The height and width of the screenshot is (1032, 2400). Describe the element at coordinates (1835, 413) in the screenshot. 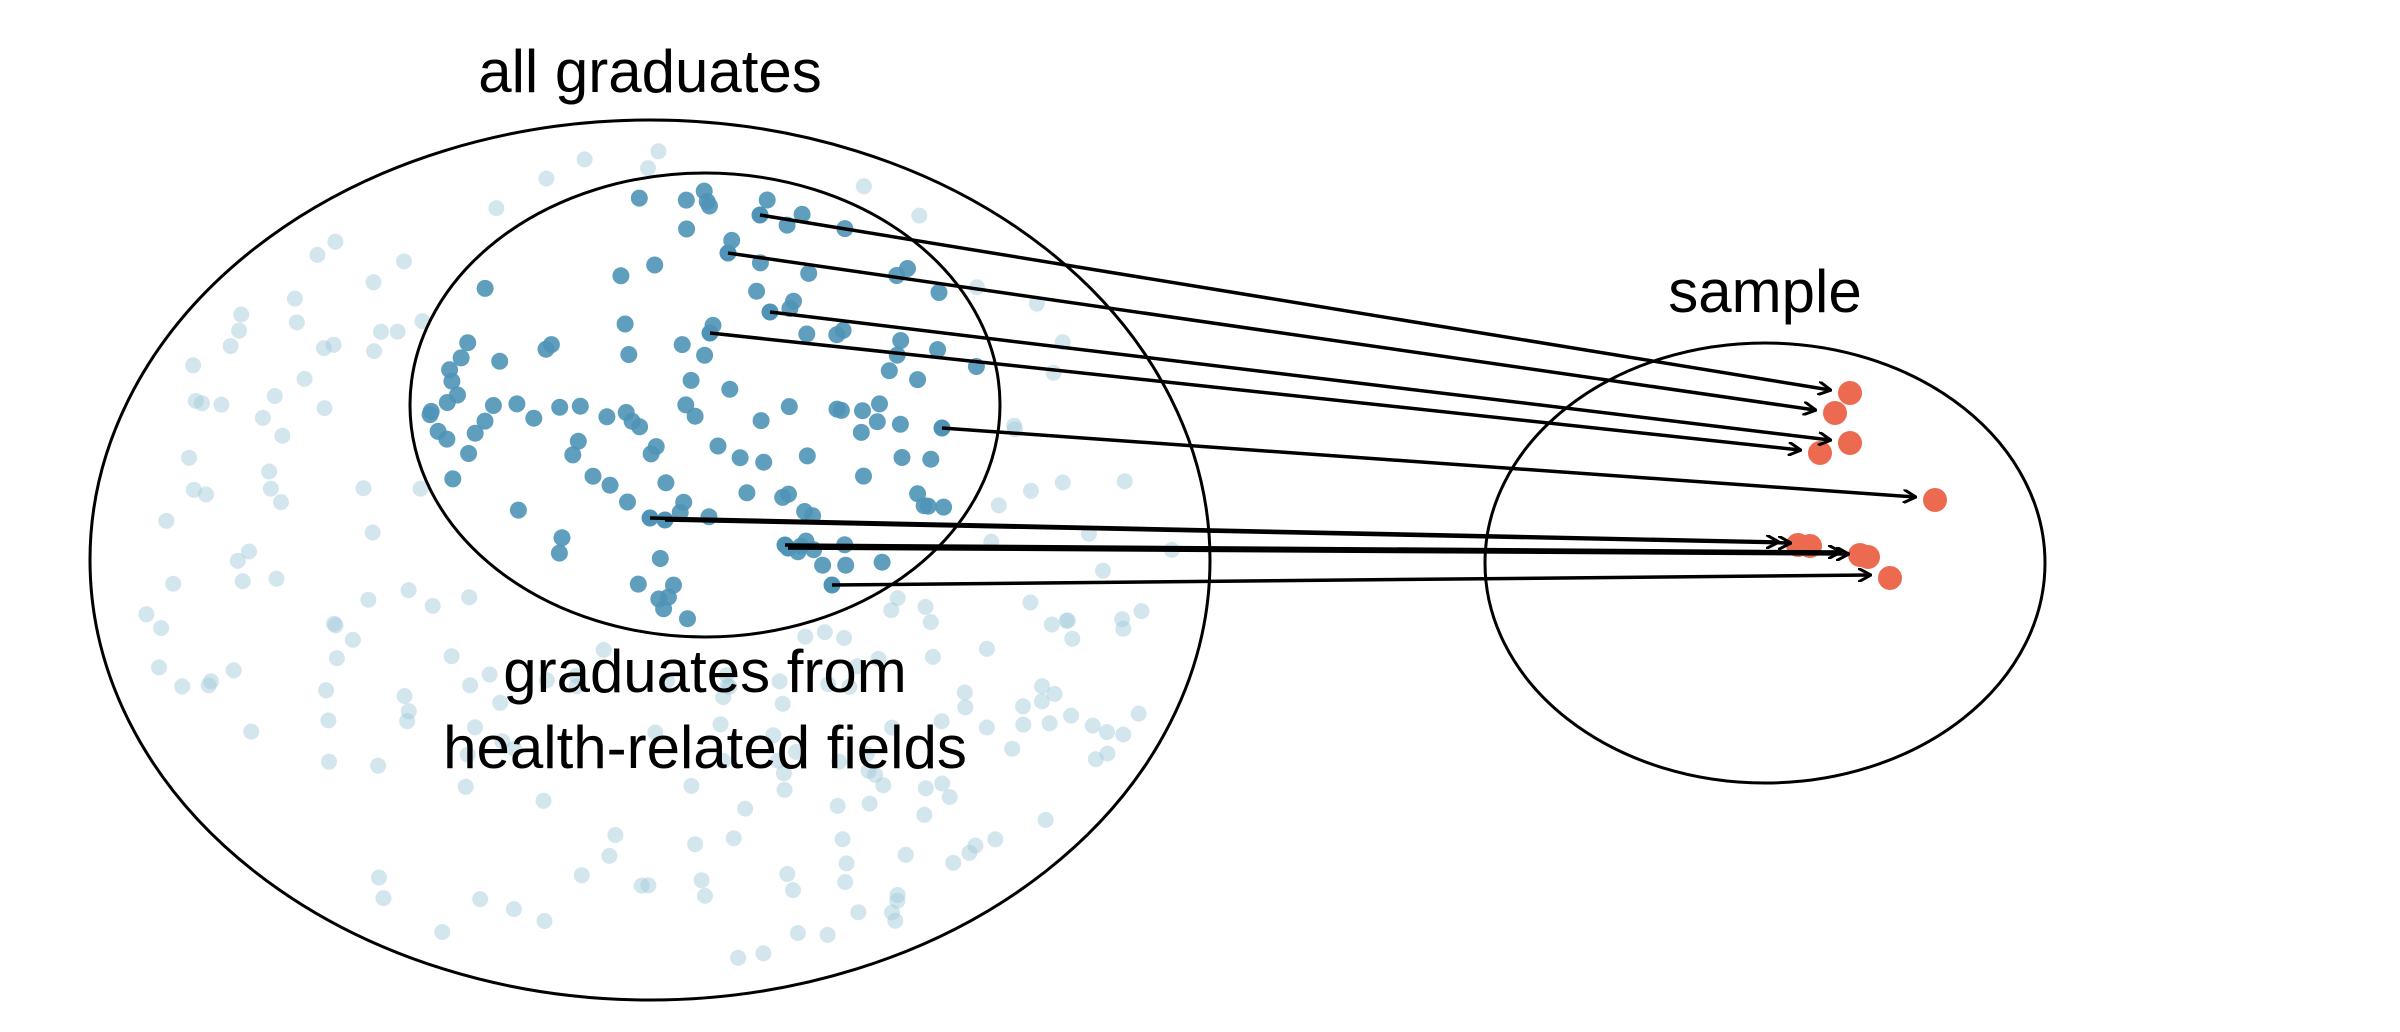

I see `sample-point` at that location.